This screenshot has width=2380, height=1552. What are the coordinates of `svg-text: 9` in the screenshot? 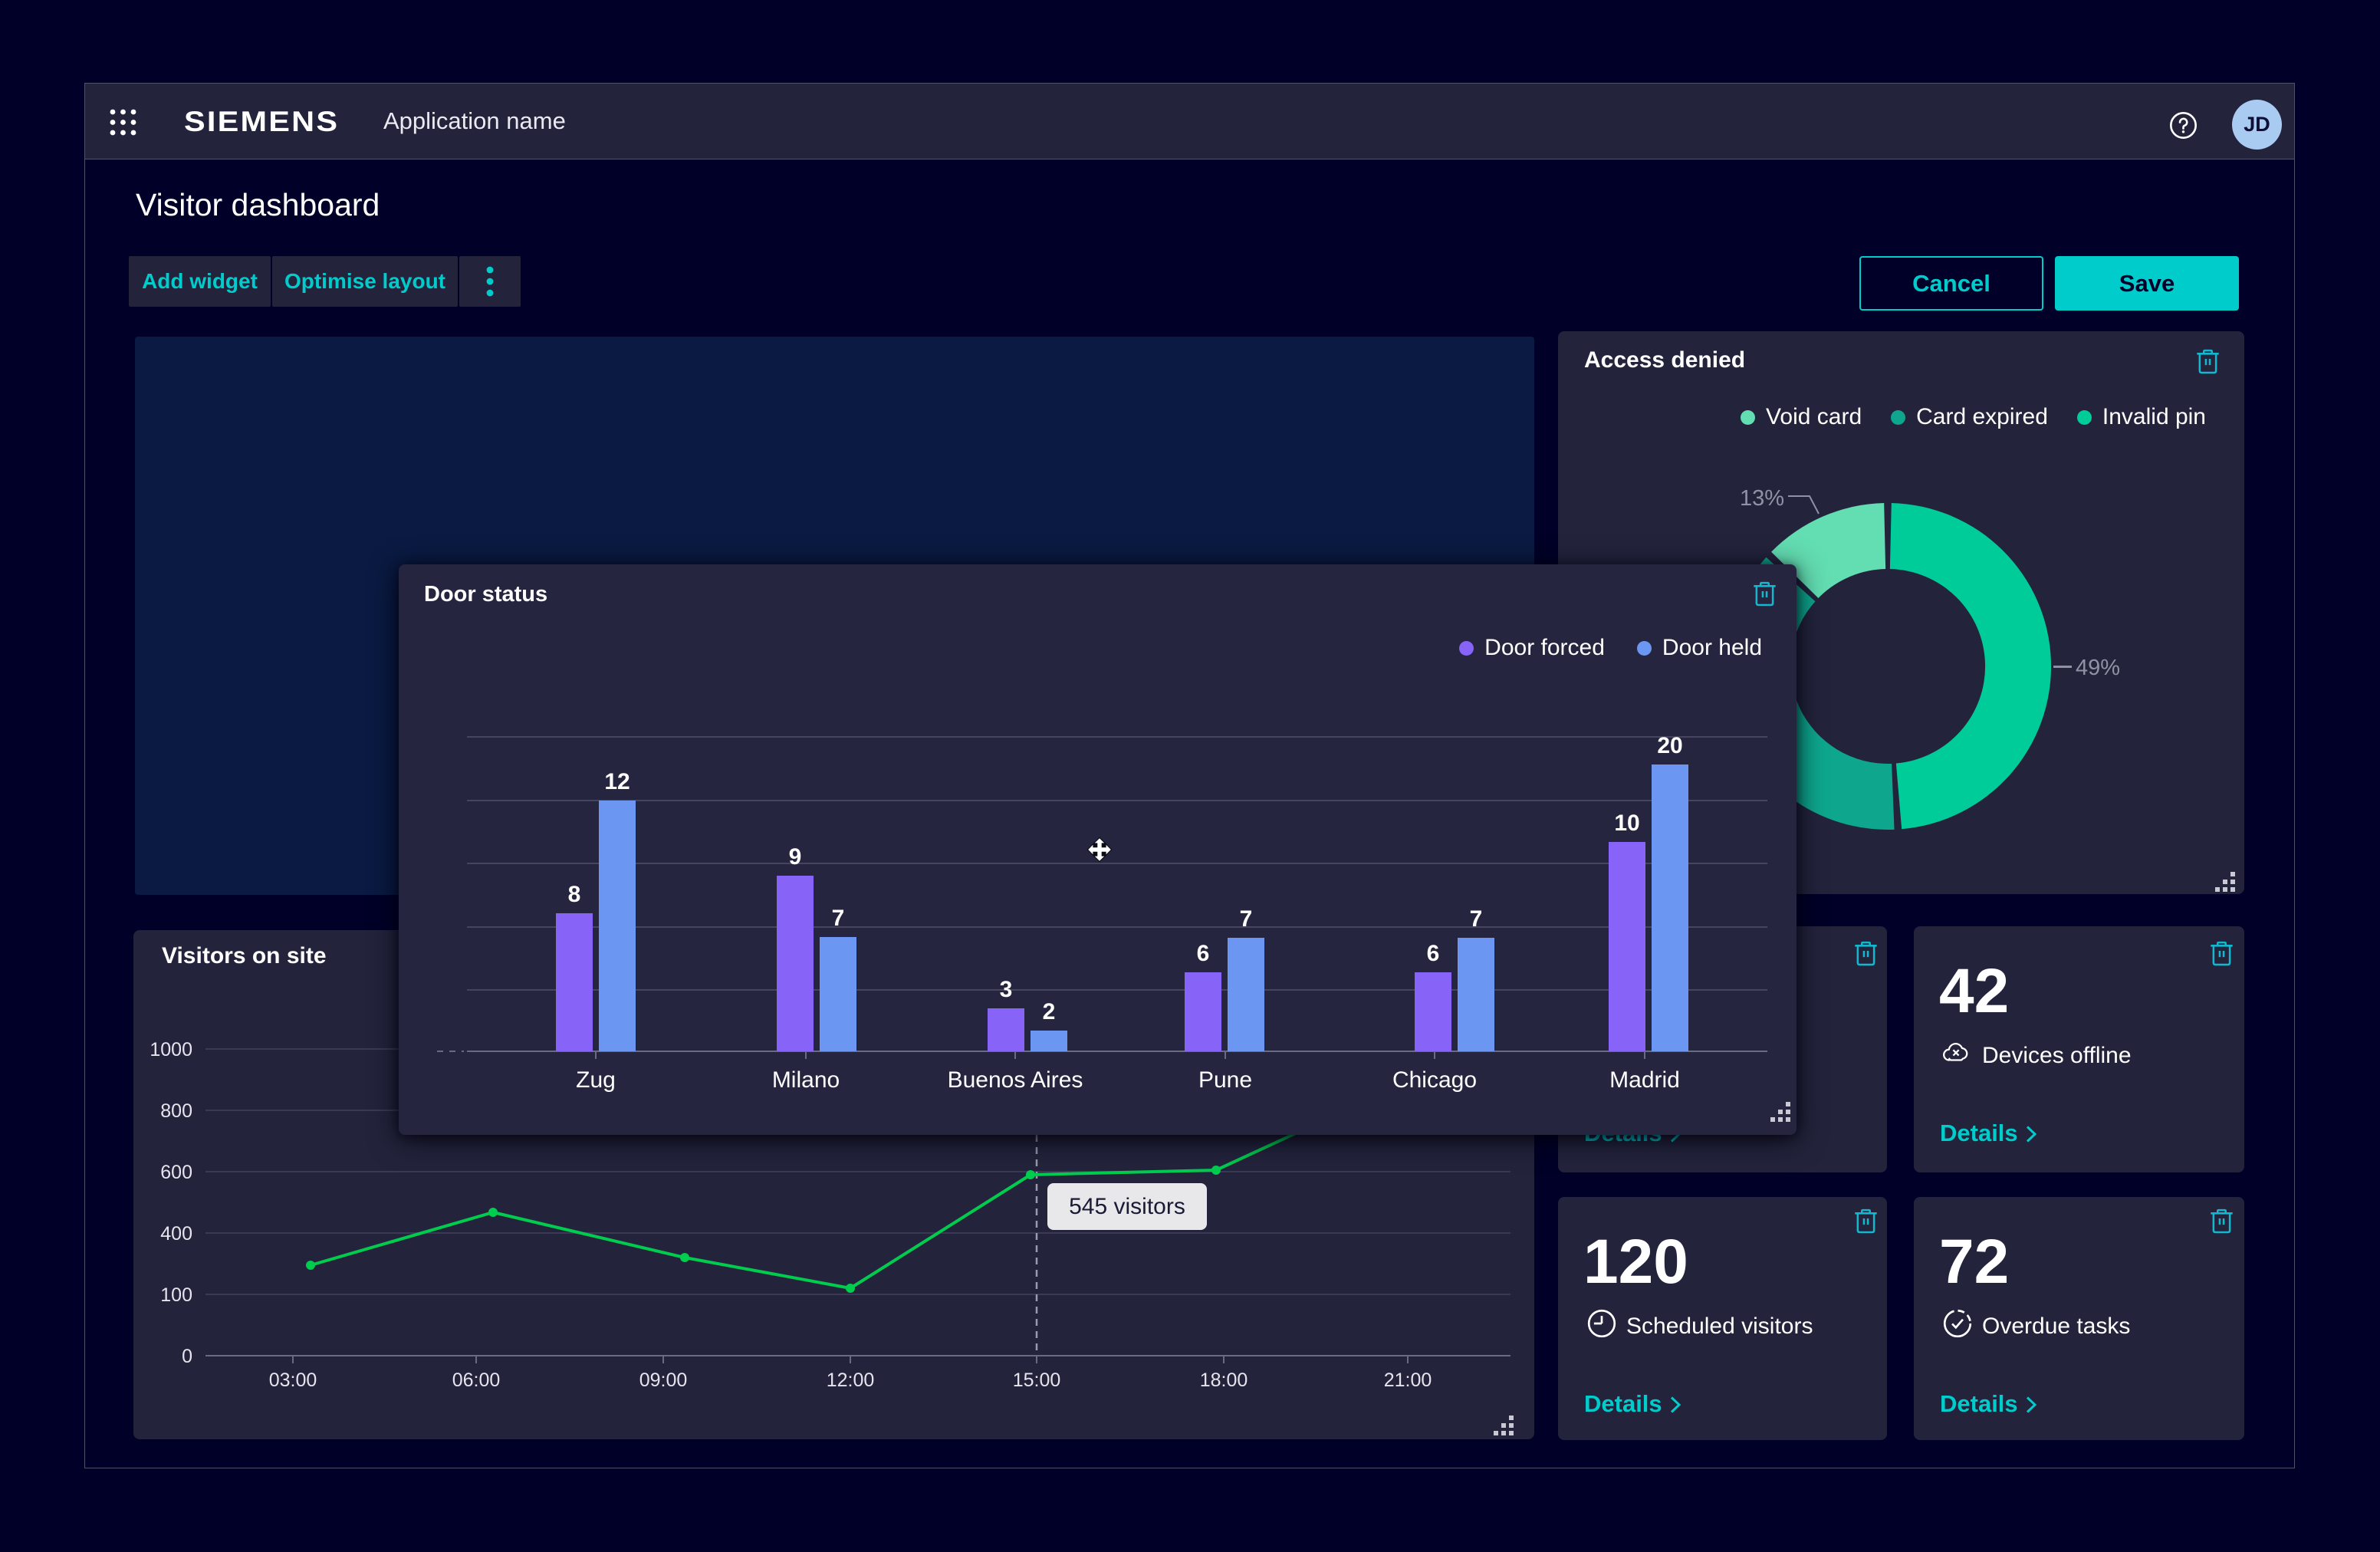 It's located at (796, 857).